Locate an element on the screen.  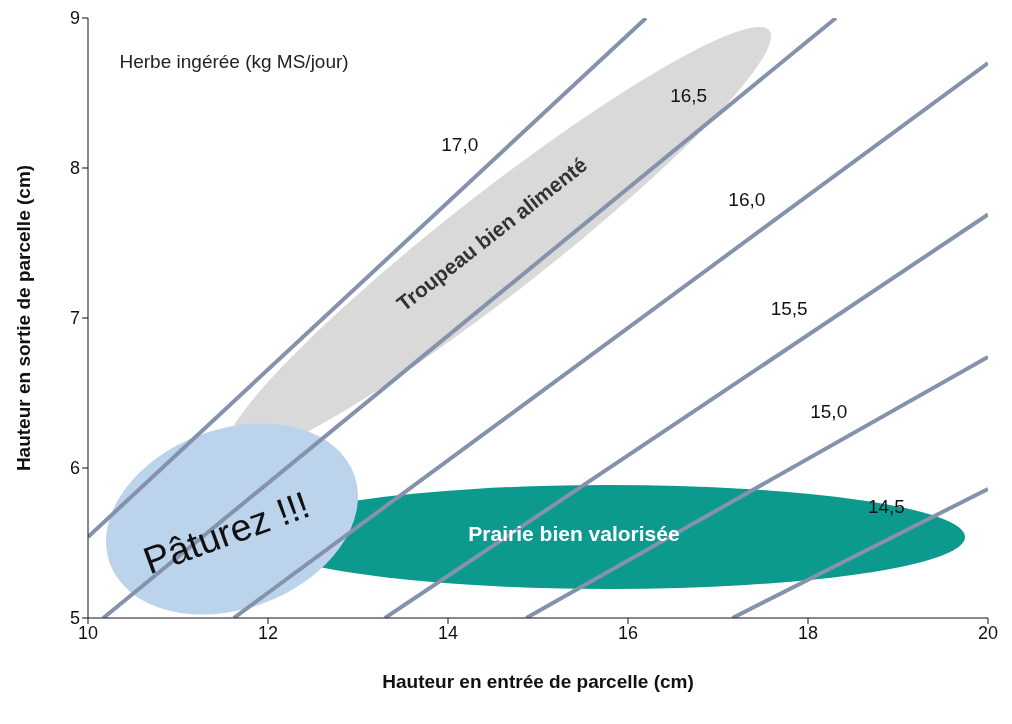
series-label: 17,0 is located at coordinates (460, 145).